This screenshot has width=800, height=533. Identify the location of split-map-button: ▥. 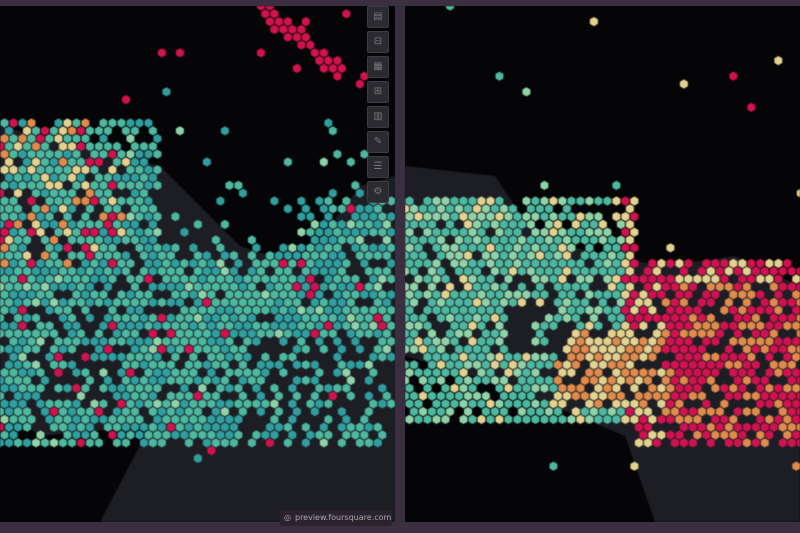
(378, 117).